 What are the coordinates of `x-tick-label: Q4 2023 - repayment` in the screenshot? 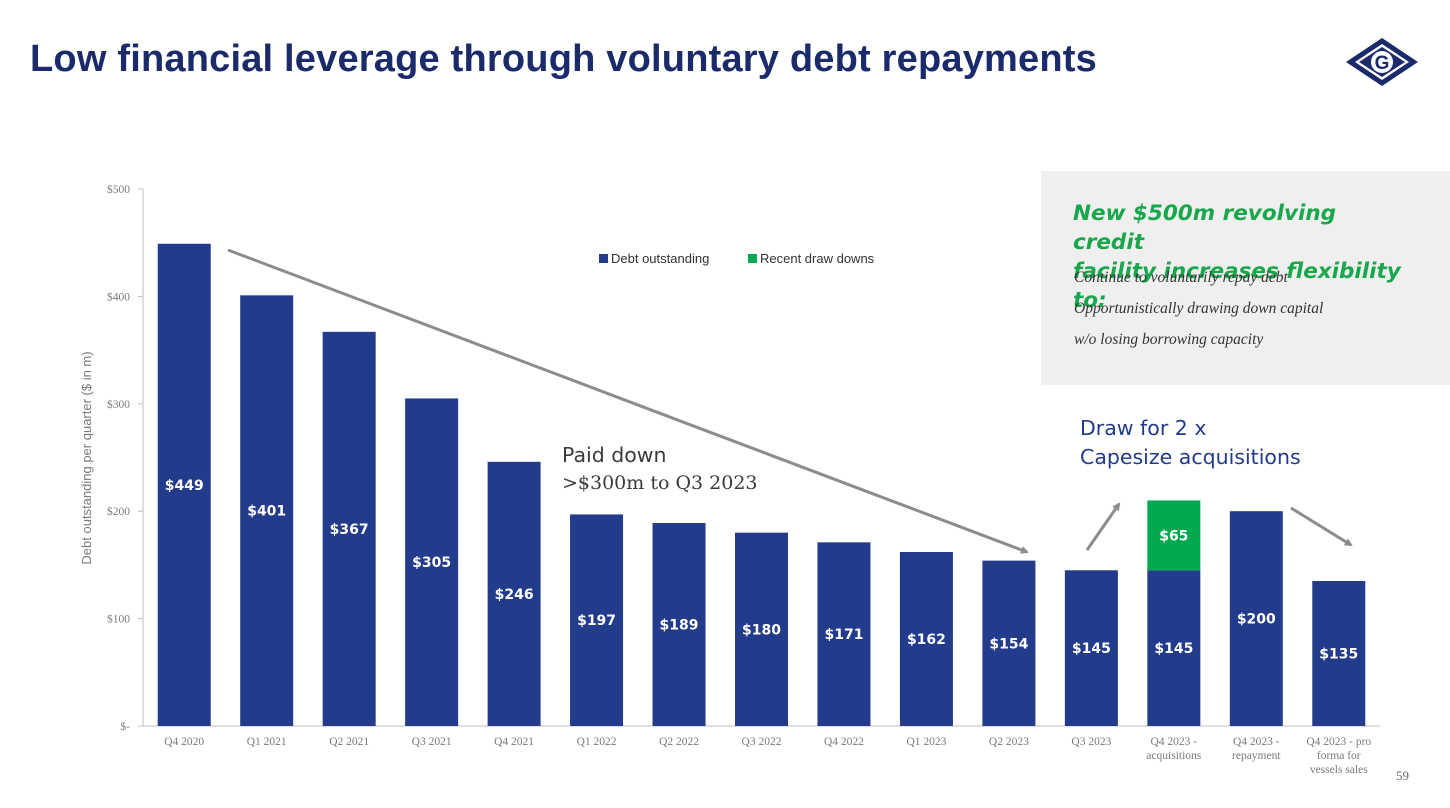 It's located at (1256, 749).